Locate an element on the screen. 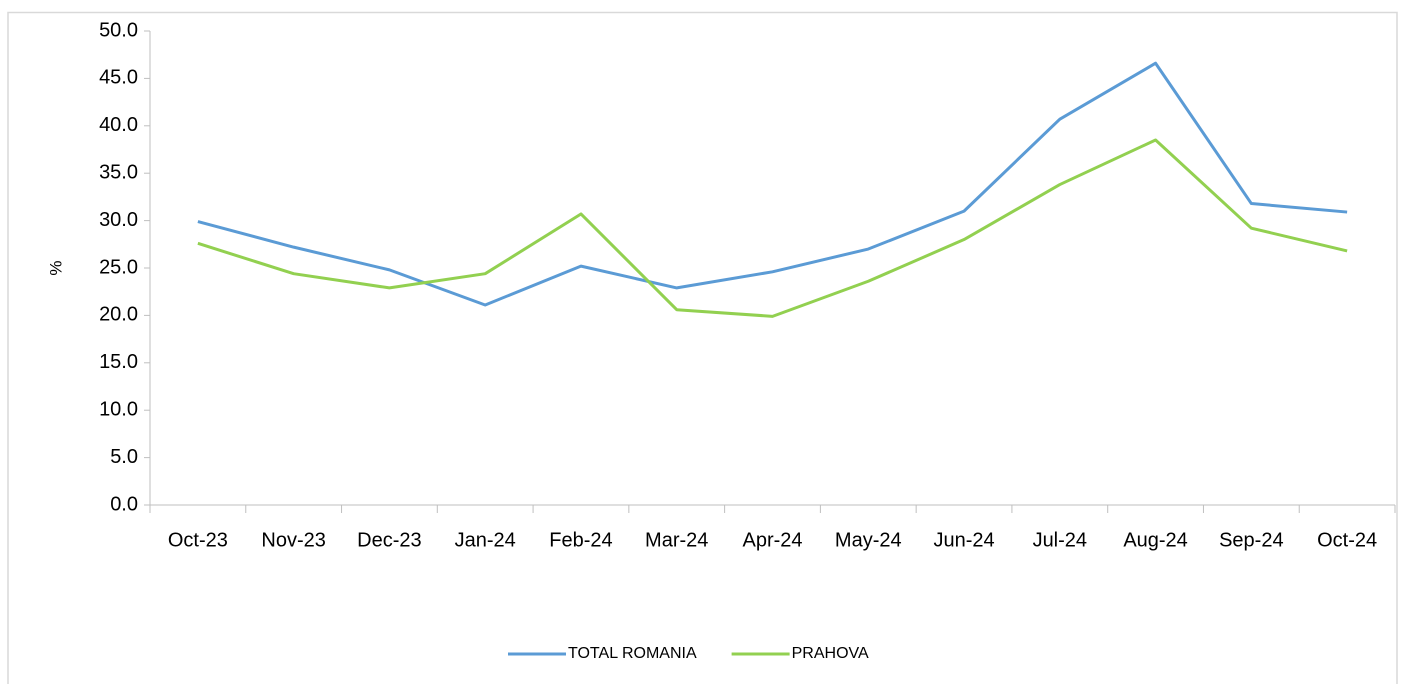 This screenshot has width=1405, height=684. y-tick-label: 0.0 is located at coordinates (124, 504).